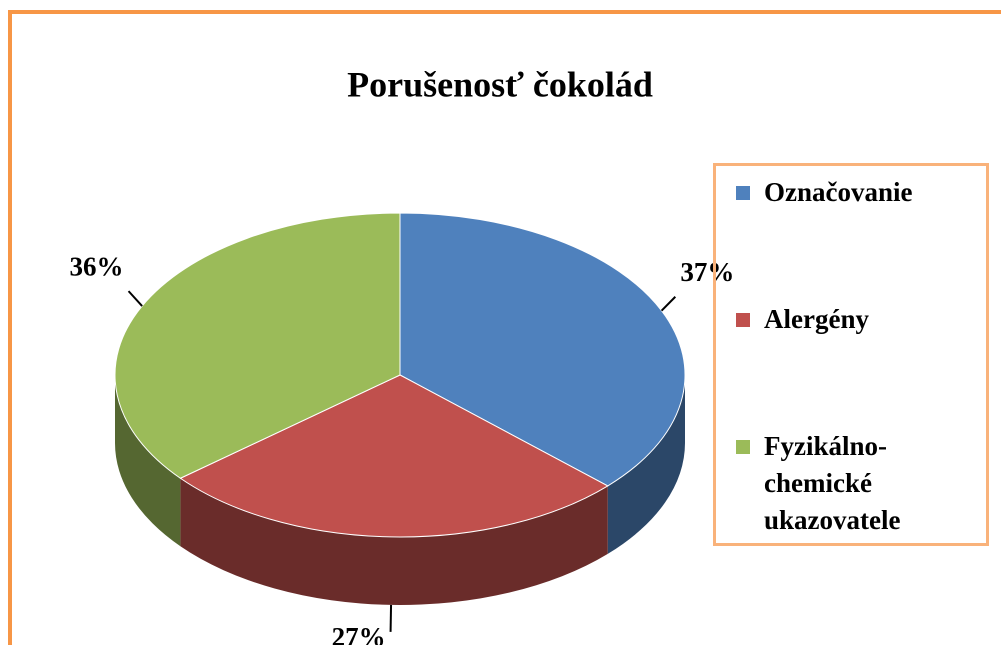 Image resolution: width=1001 pixels, height=645 pixels. What do you see at coordinates (97, 266) in the screenshot?
I see `data-label: 36%` at bounding box center [97, 266].